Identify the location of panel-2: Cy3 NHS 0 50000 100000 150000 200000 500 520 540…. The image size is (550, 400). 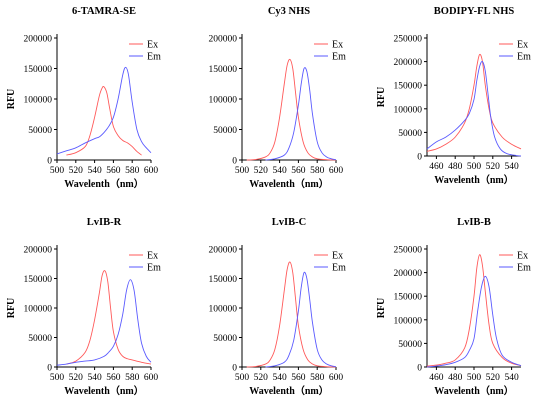
(278, 98).